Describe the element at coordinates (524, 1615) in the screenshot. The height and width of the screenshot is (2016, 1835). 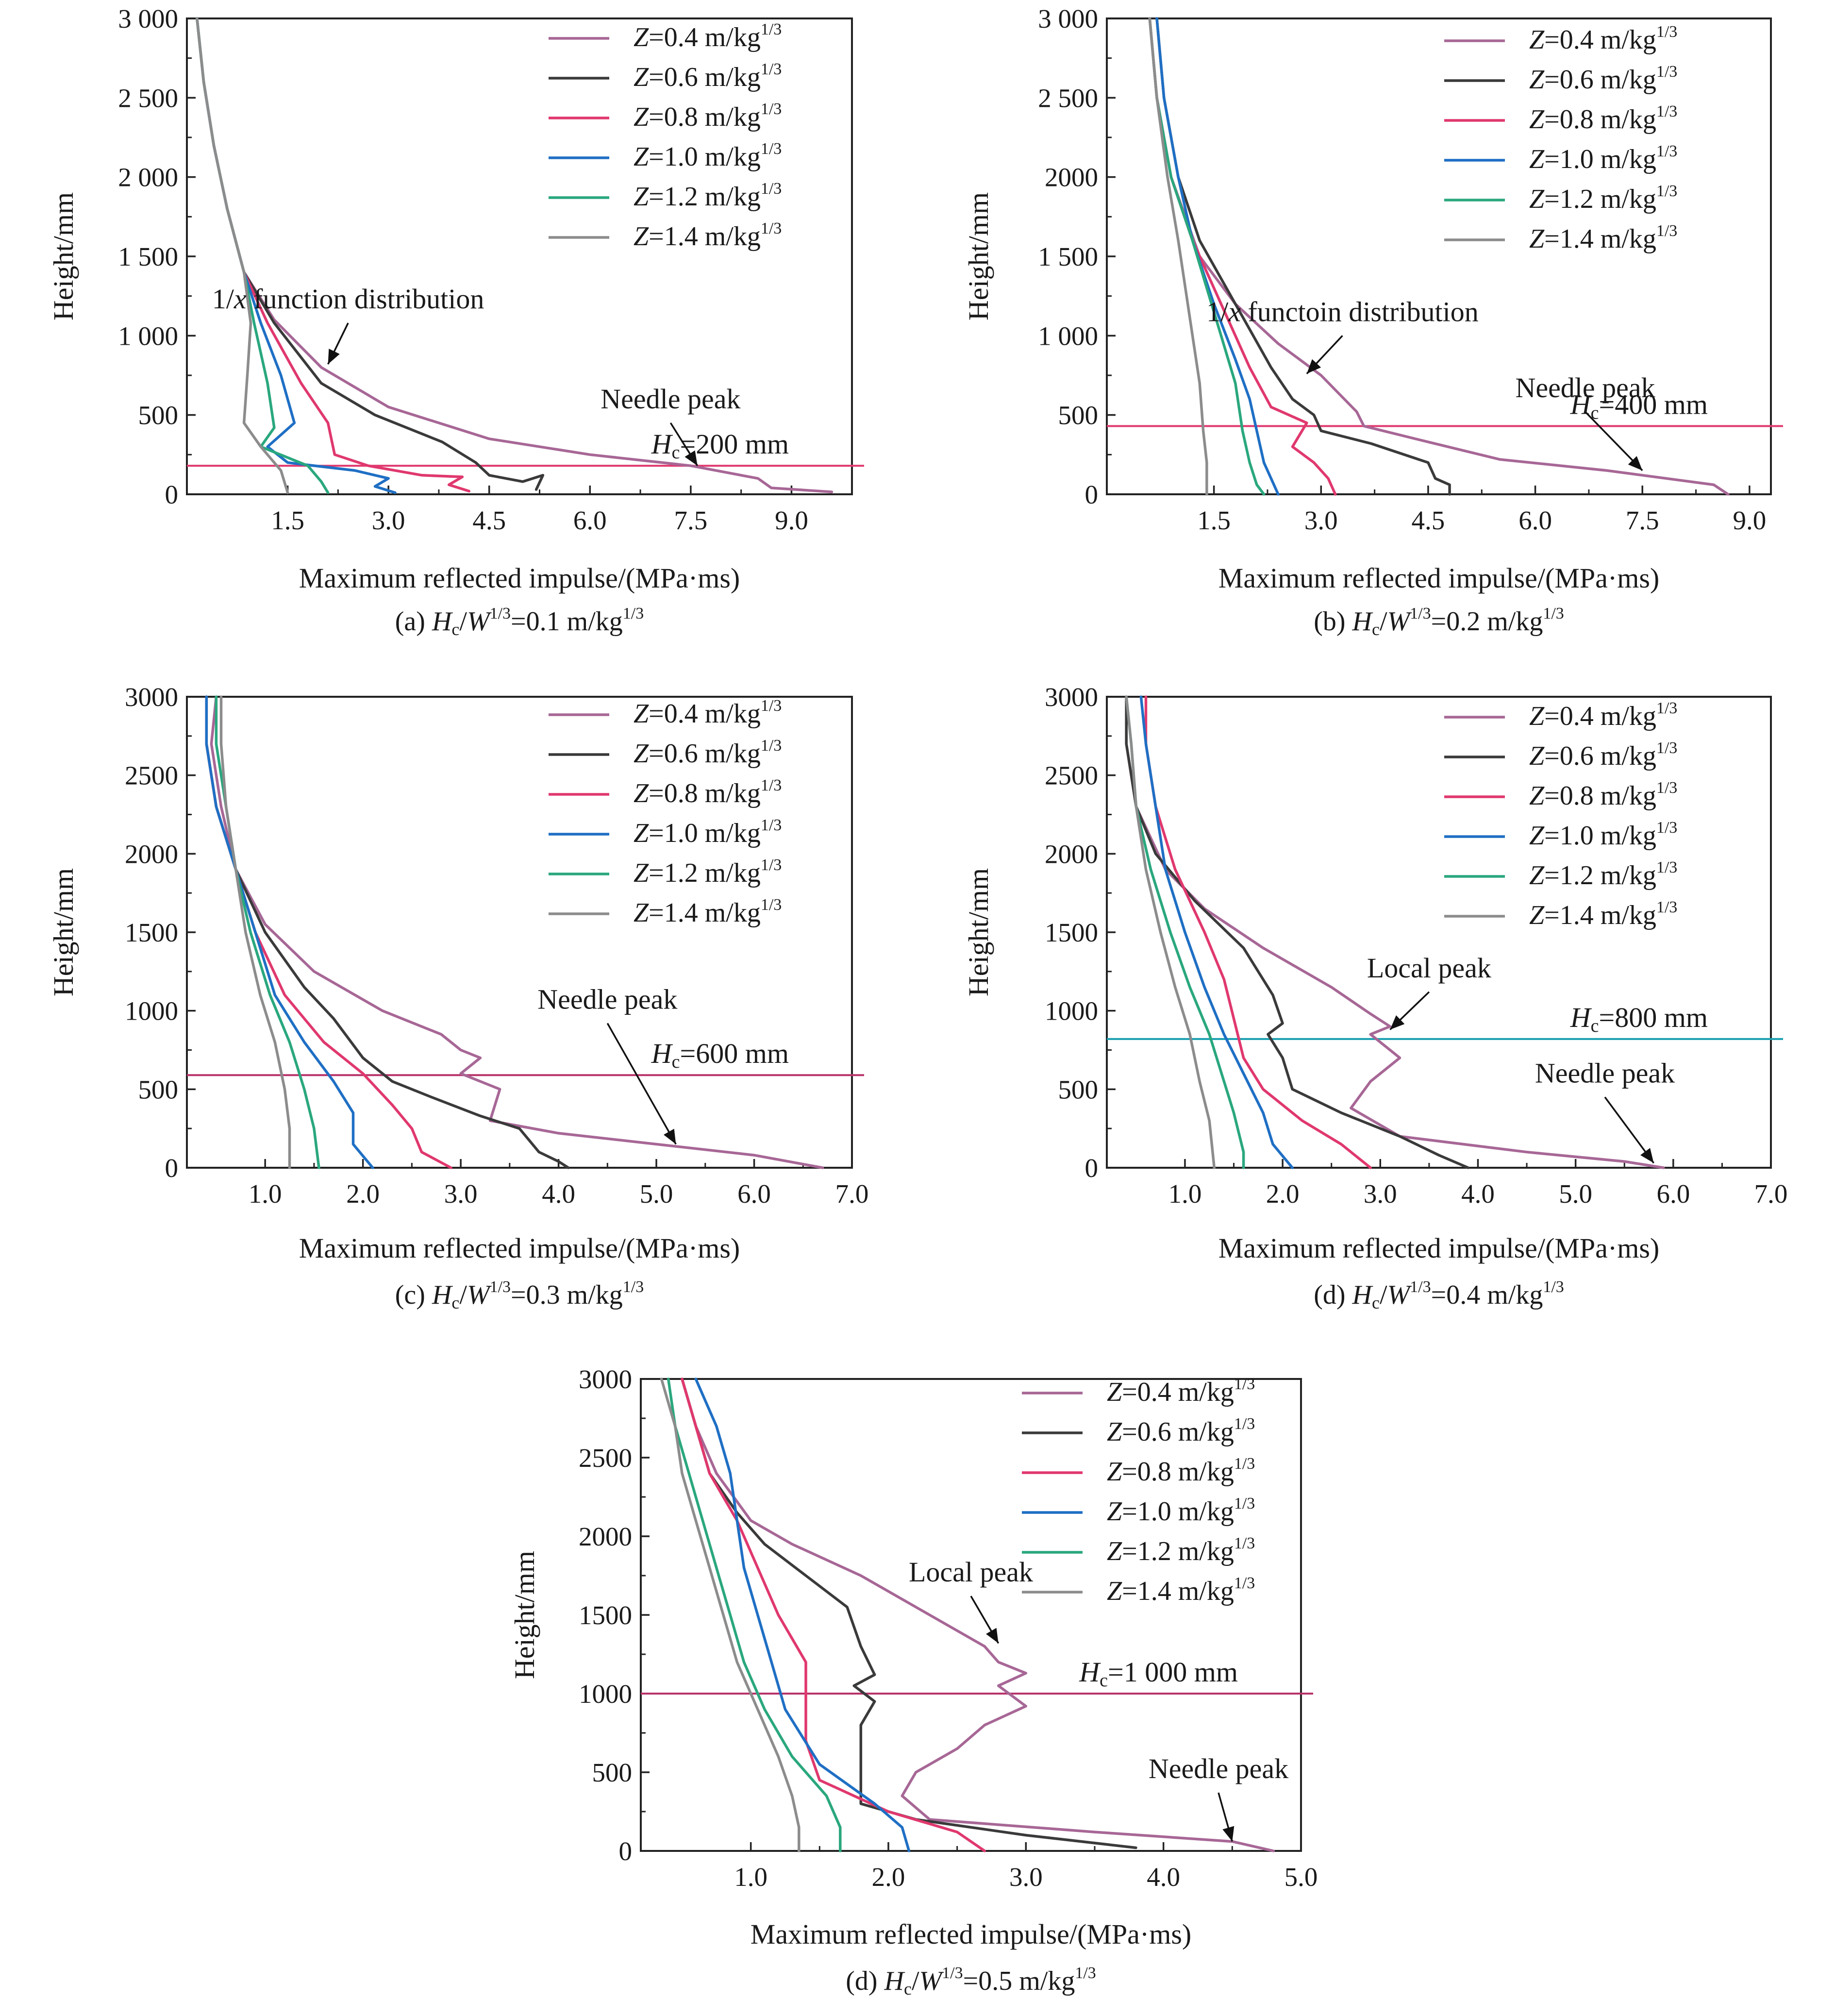
I see `y-axis-title: Height/mm` at that location.